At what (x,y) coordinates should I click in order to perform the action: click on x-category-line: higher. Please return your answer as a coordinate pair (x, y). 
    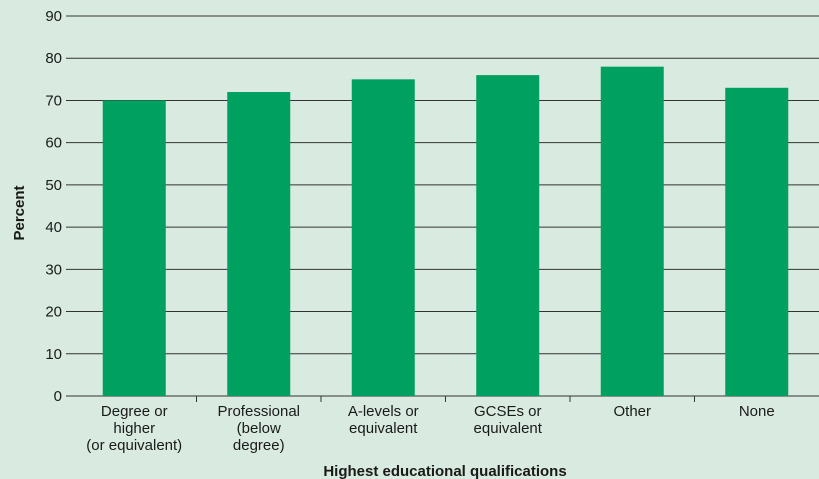
    Looking at the image, I should click on (134, 428).